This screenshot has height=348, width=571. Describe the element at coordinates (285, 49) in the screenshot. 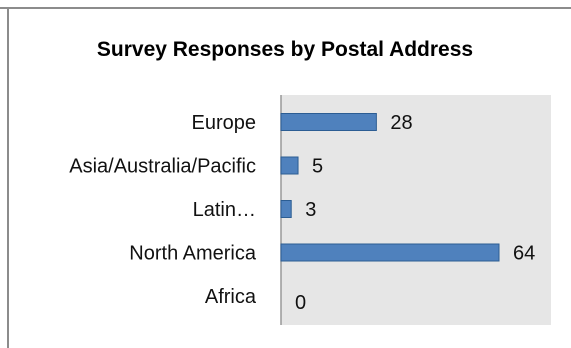

I see `chart-title: Survey Responses by Postal Address` at that location.